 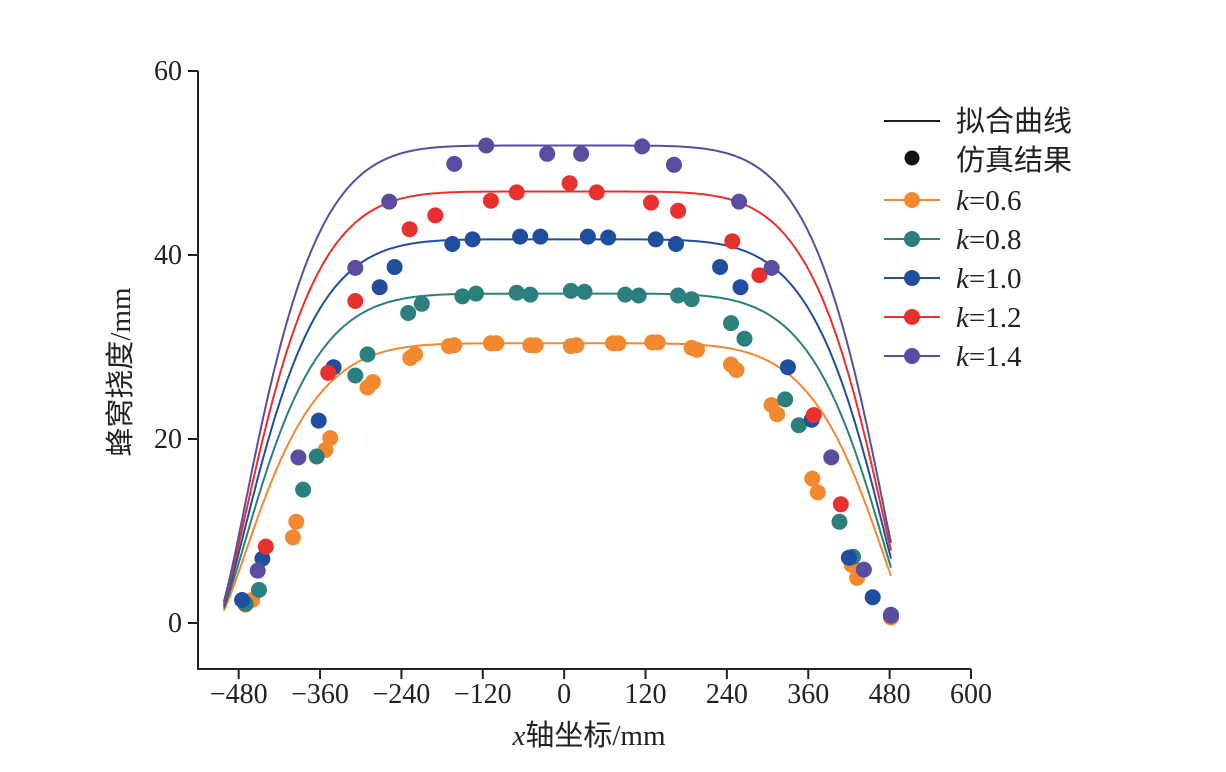 What do you see at coordinates (168, 71) in the screenshot?
I see `y-tick-label: 60` at bounding box center [168, 71].